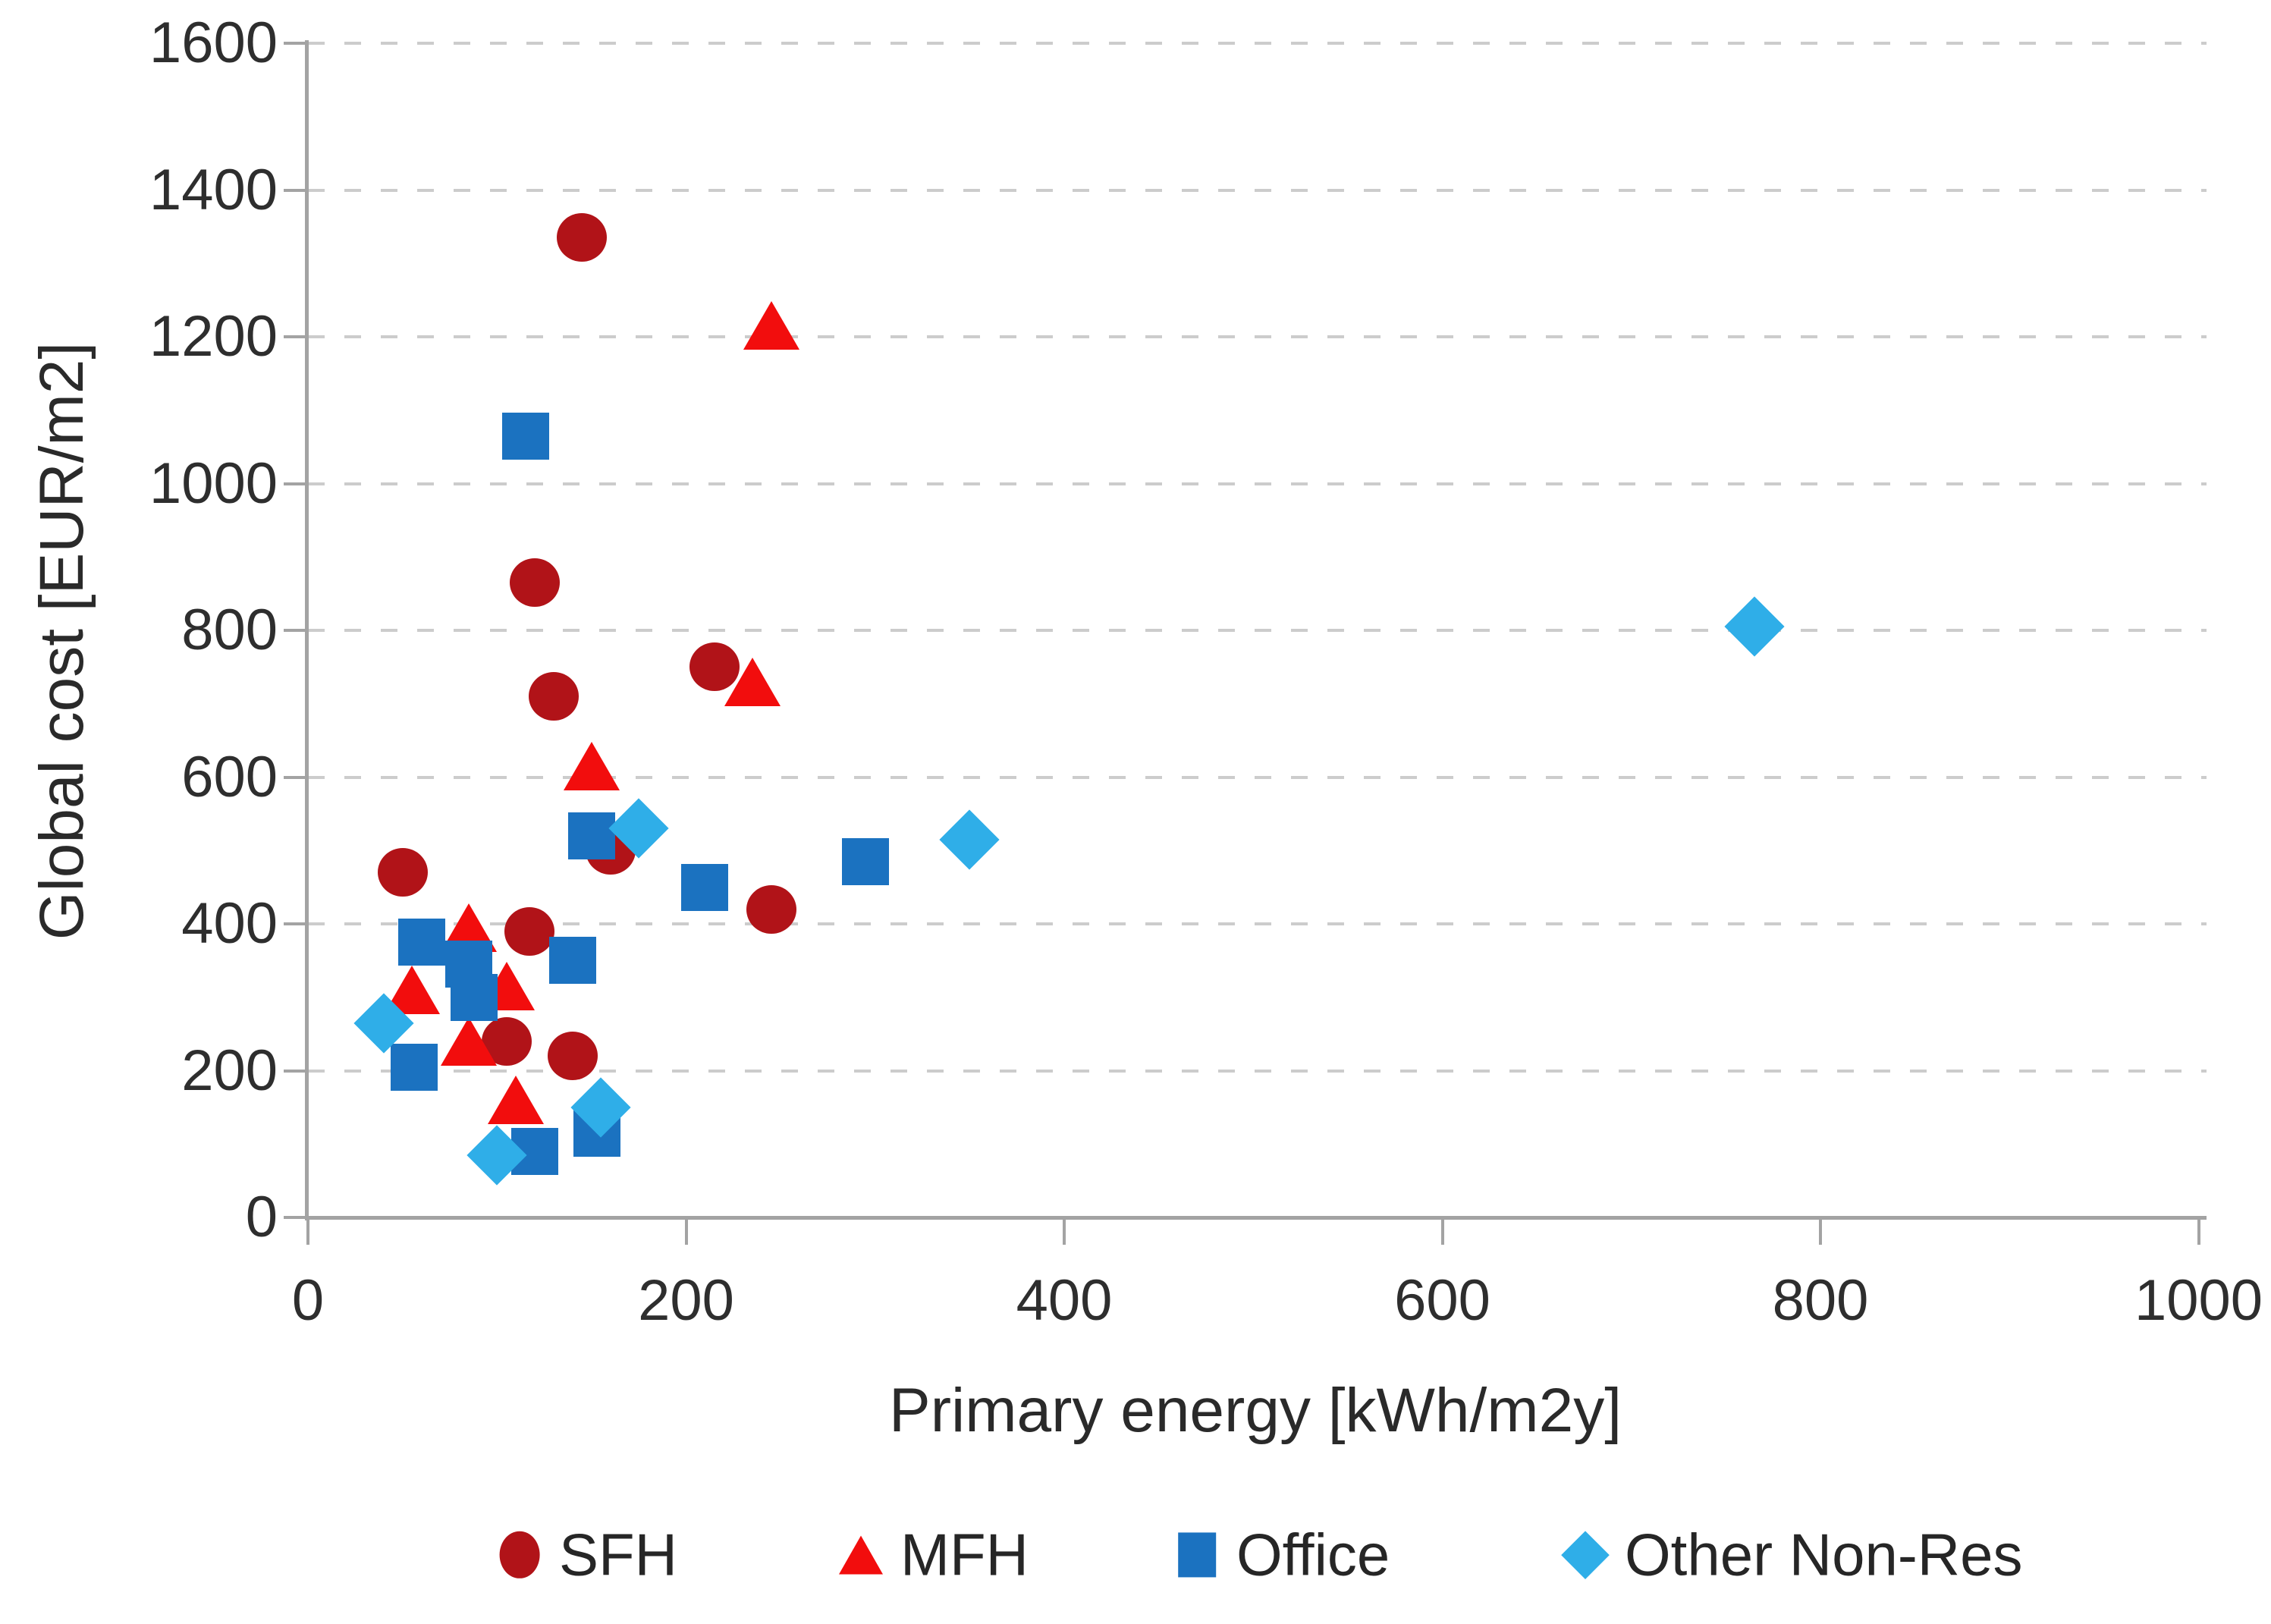 The image size is (2271, 1624). Describe the element at coordinates (214, 43) in the screenshot. I see `y-tick-label-1600: 1600` at that location.